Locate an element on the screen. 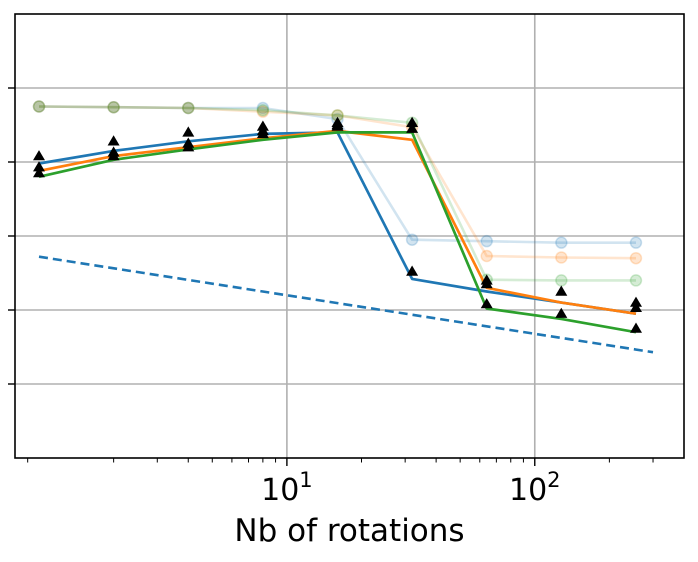 The height and width of the screenshot is (562, 698). x-tick-label-1: 10² is located at coordinates (535, 488).